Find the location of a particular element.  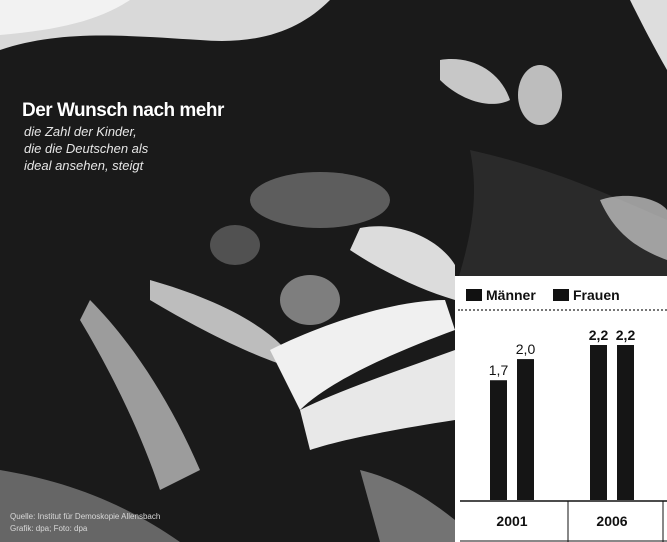

subtitle-line-3: ideal ansehen, steigt is located at coordinates (84, 165).